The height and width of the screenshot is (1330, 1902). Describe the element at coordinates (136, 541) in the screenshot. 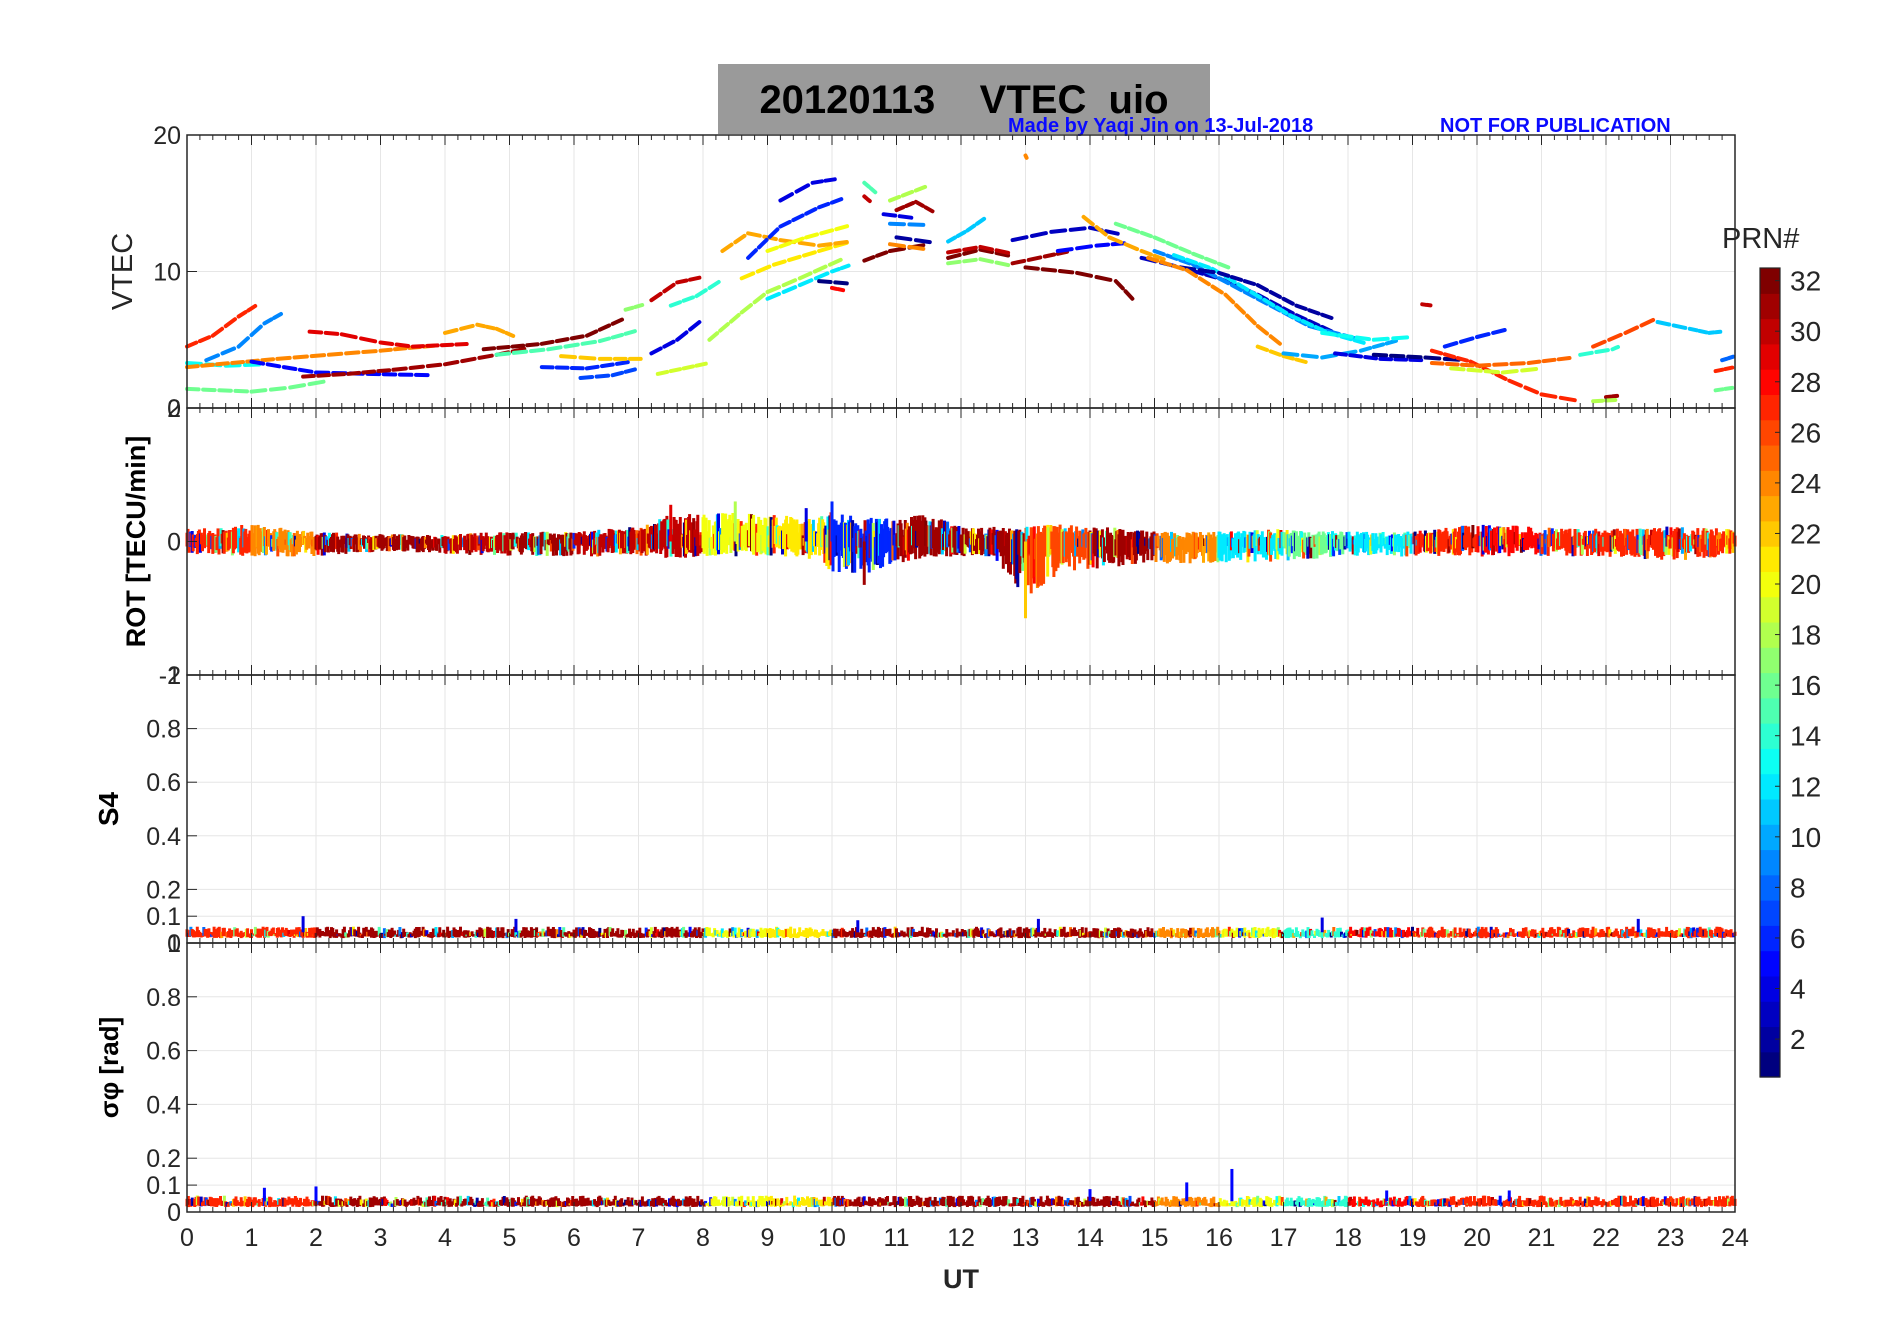

I see `y-axis-label-rot: ROT [TECU/min]` at that location.